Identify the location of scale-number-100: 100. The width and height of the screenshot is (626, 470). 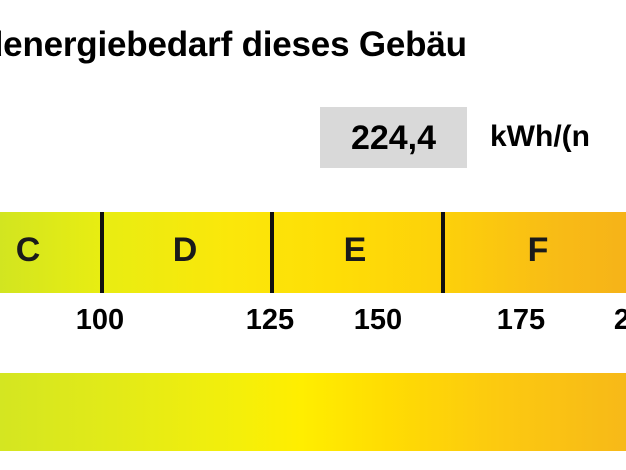
(100, 320).